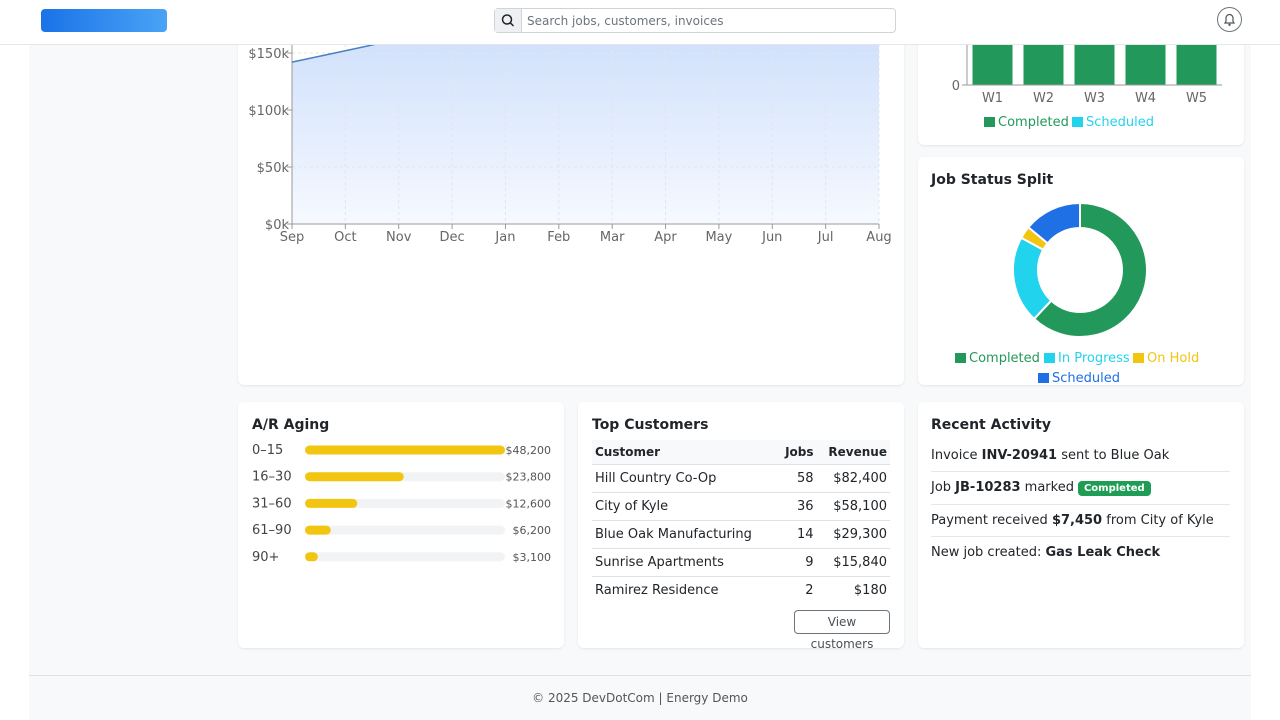 The width and height of the screenshot is (1280, 720). I want to click on x-tick-label: Jun, so click(771, 237).